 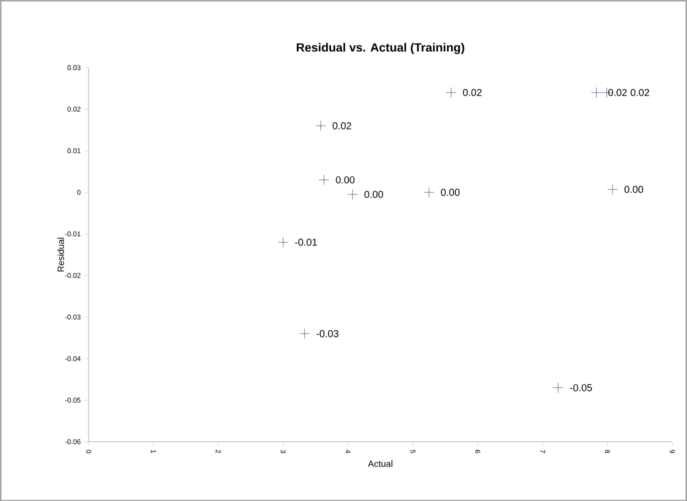 What do you see at coordinates (380, 463) in the screenshot?
I see `x-axis-title: Actual` at bounding box center [380, 463].